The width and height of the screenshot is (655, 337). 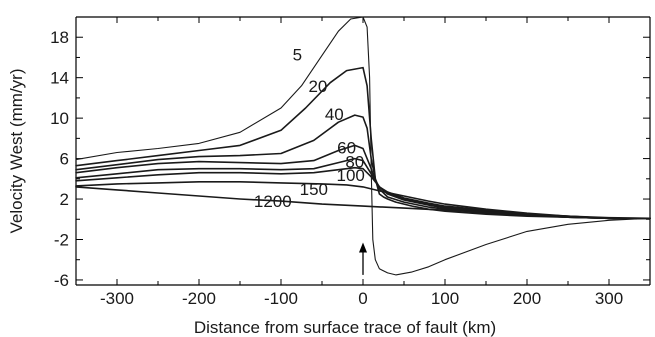 What do you see at coordinates (609, 298) in the screenshot?
I see `x-tick-label: 300` at bounding box center [609, 298].